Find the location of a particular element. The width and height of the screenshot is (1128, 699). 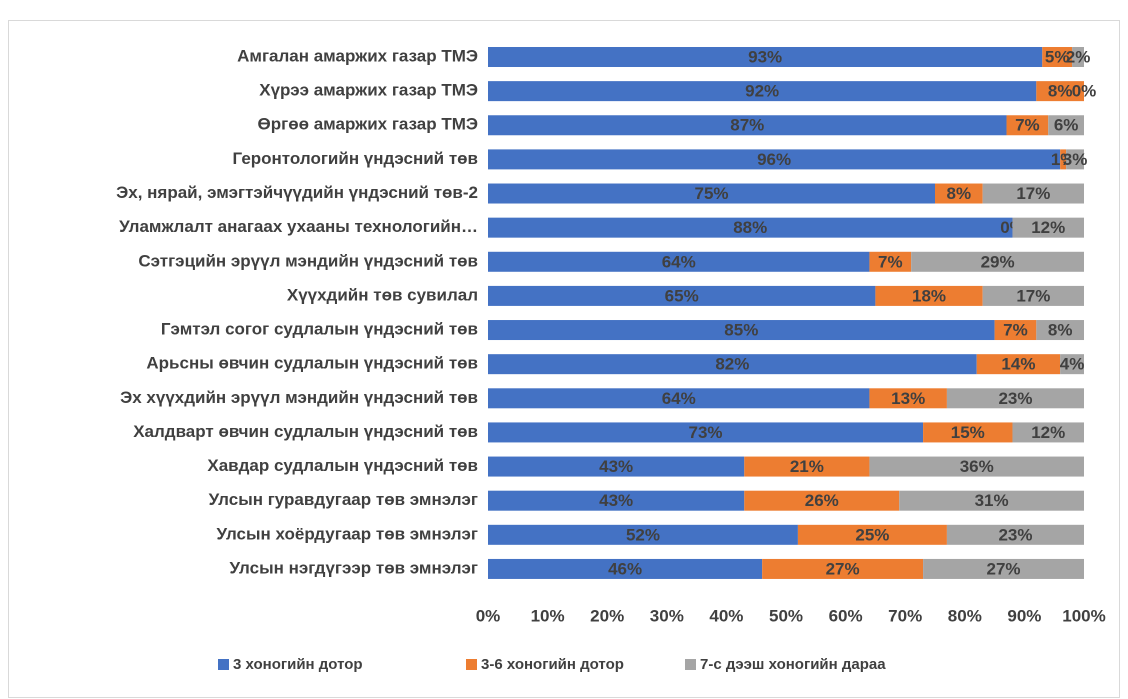

data-label: 5% is located at coordinates (1057, 56).